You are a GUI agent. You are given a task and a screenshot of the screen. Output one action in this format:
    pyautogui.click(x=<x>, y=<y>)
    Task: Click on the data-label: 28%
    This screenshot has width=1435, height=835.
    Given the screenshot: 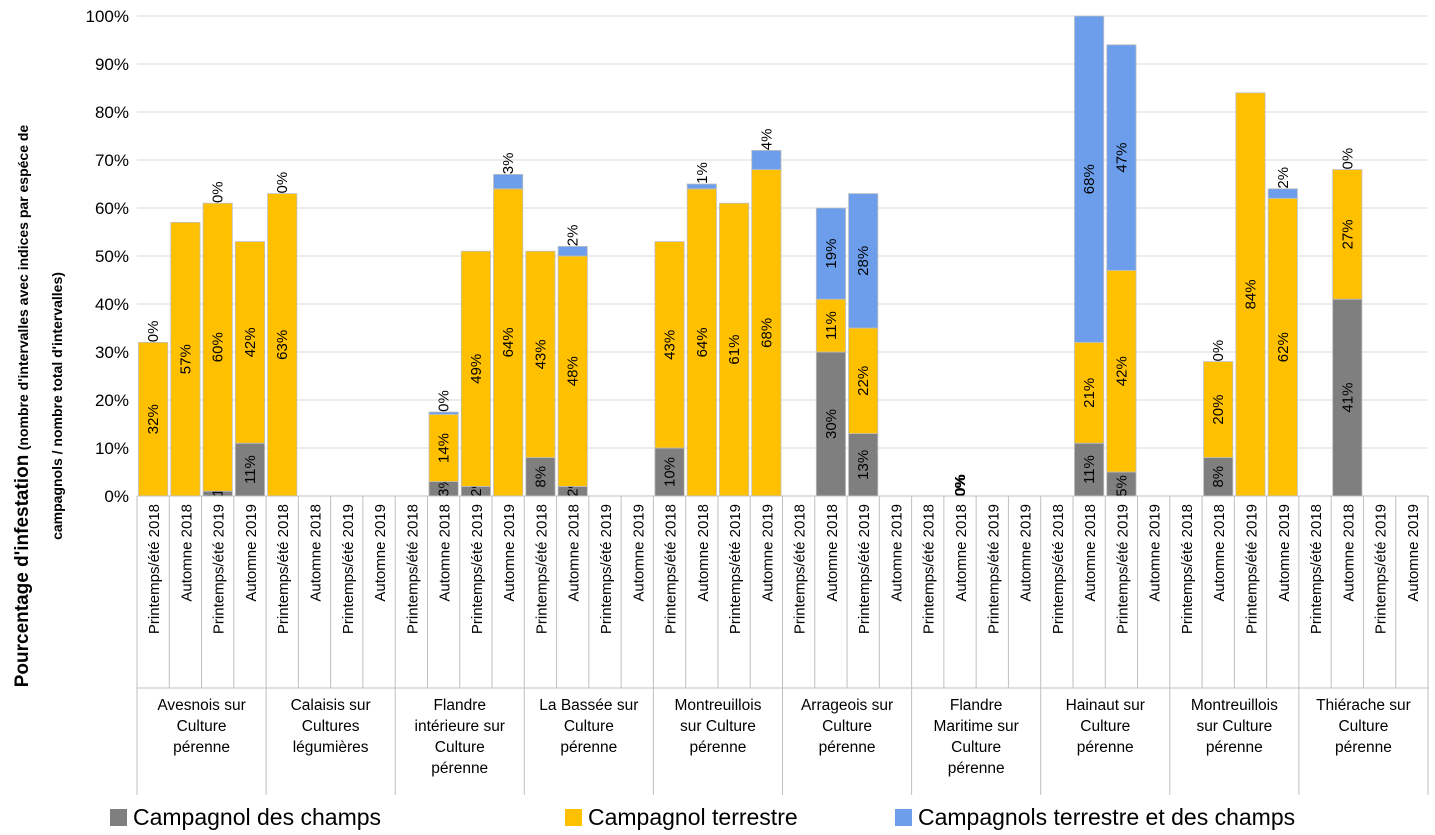 What is the action you would take?
    pyautogui.click(x=863, y=261)
    